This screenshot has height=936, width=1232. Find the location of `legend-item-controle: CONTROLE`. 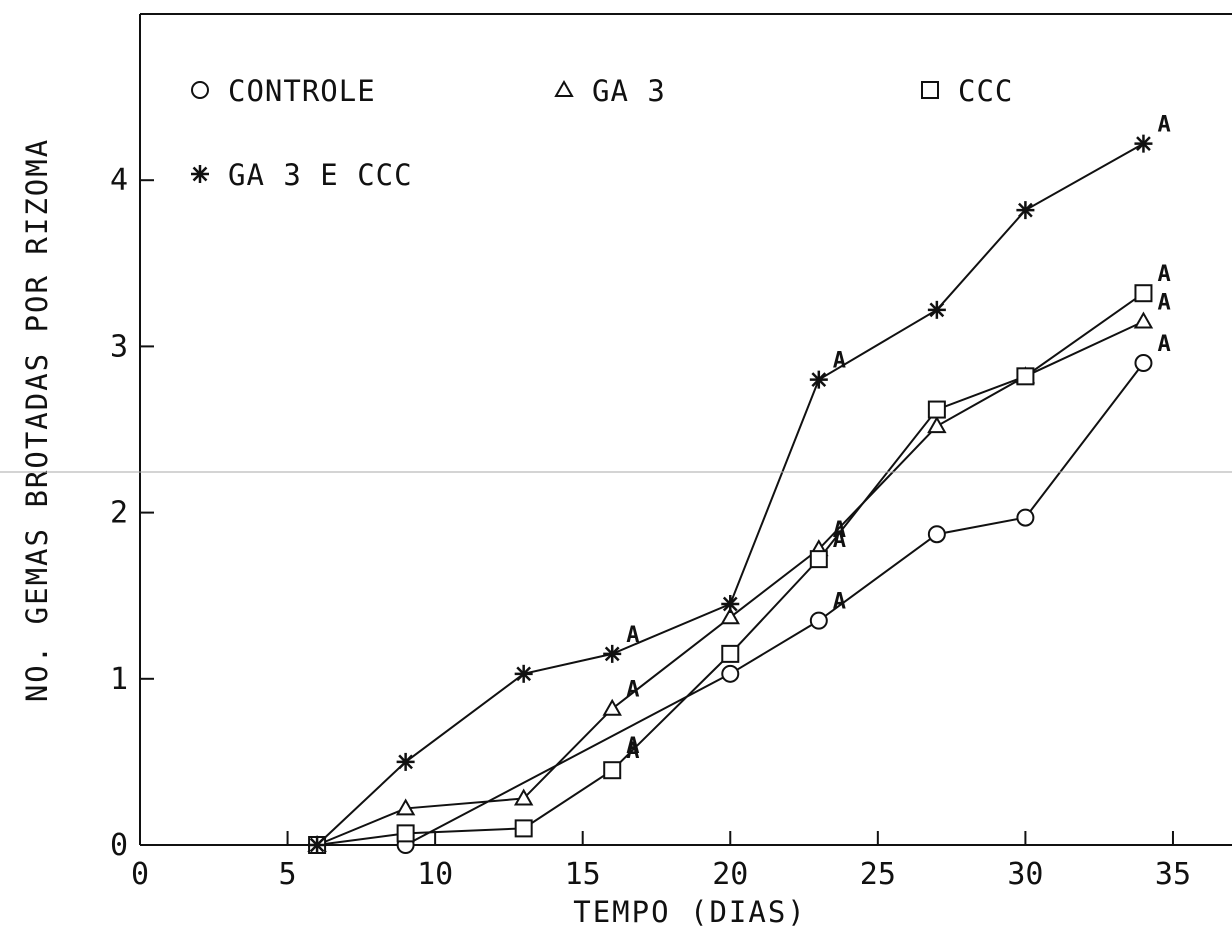

legend-item-controle: CONTROLE is located at coordinates (283, 91).